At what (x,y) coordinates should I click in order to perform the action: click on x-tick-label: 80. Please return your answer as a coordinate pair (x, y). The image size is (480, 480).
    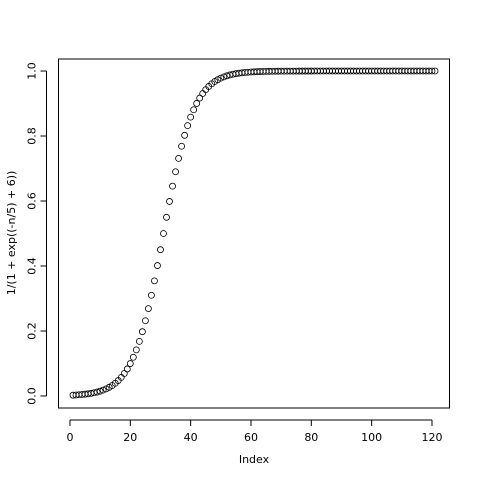
    Looking at the image, I should click on (311, 437).